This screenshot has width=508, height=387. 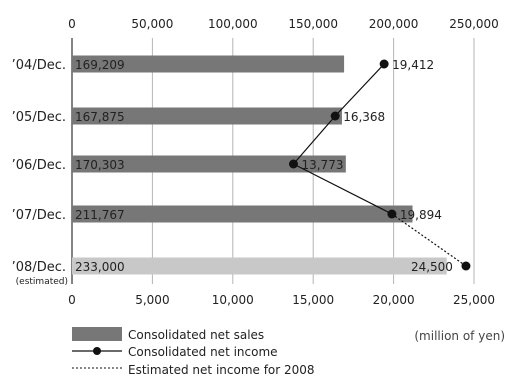 I want to click on top-tick-label: 150,000, so click(x=313, y=24).